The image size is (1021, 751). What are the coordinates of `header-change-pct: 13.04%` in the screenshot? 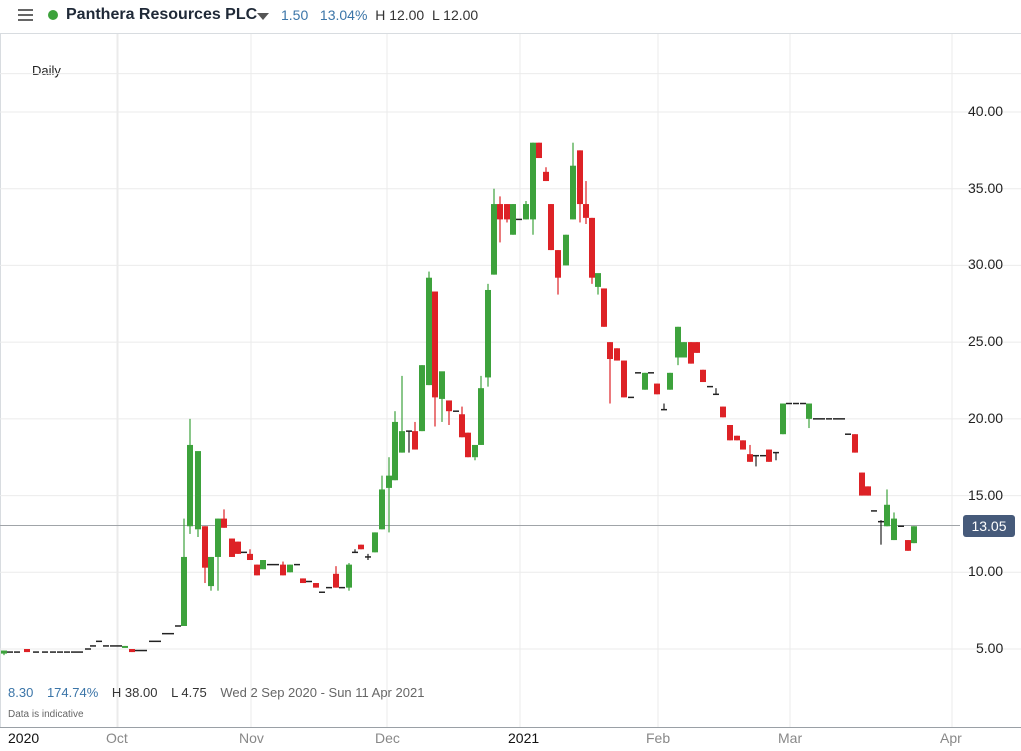 It's located at (343, 15).